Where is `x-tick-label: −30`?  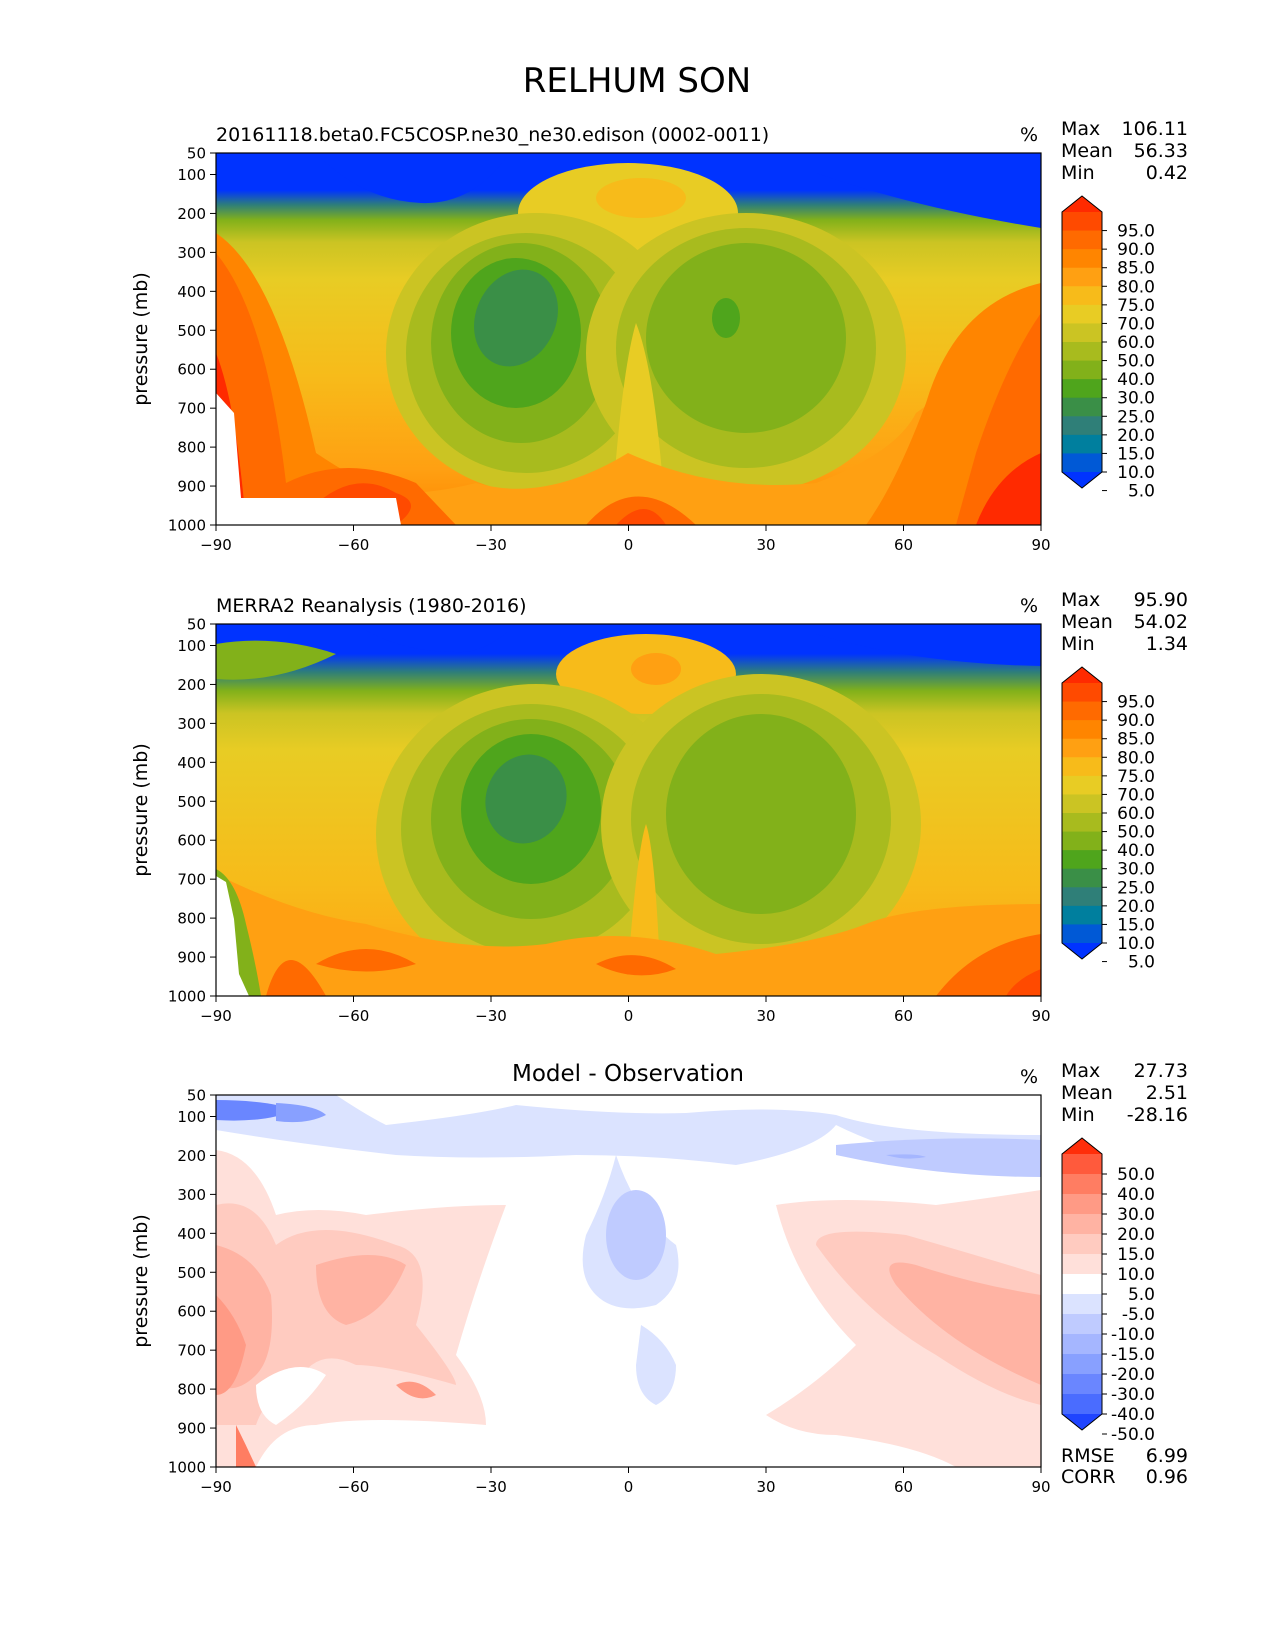
x-tick-label: −30 is located at coordinates (491, 545).